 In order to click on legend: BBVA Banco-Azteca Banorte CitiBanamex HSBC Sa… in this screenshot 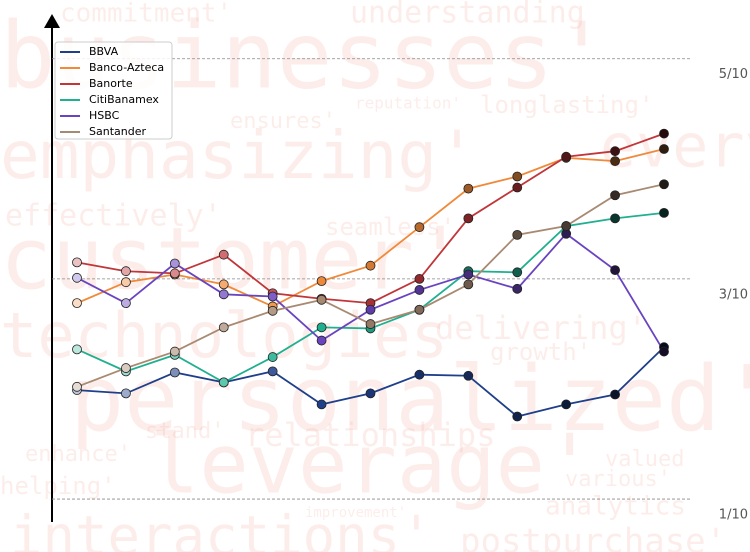, I will do `click(113, 90)`.